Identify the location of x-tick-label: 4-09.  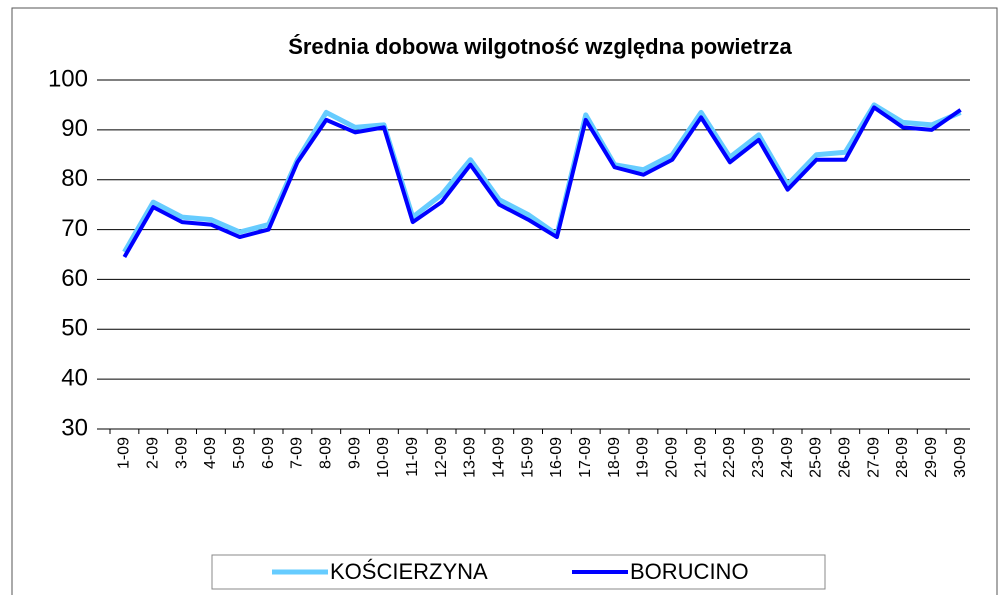
(210, 453).